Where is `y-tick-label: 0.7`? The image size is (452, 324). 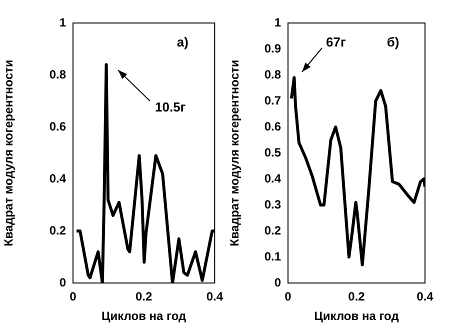
y-tick-label: 0.7 is located at coordinates (273, 100).